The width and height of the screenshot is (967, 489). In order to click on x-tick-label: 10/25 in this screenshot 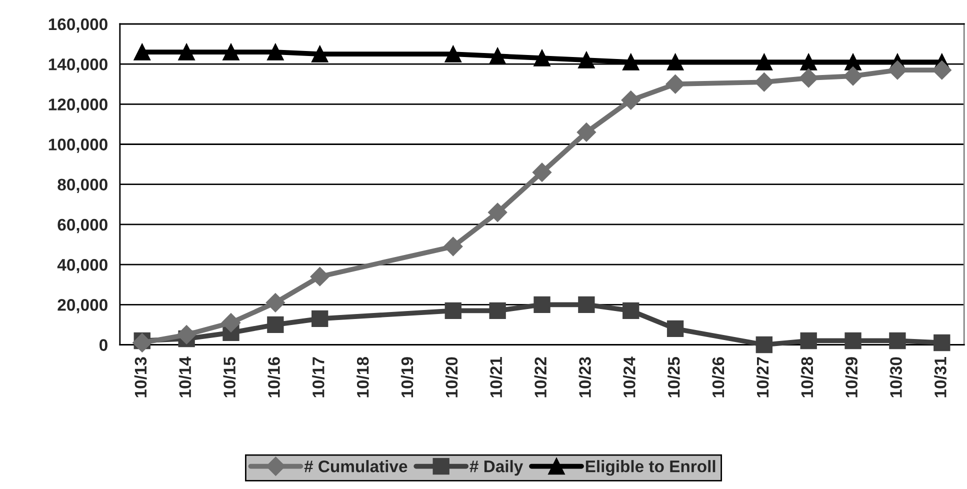, I will do `click(674, 377)`.